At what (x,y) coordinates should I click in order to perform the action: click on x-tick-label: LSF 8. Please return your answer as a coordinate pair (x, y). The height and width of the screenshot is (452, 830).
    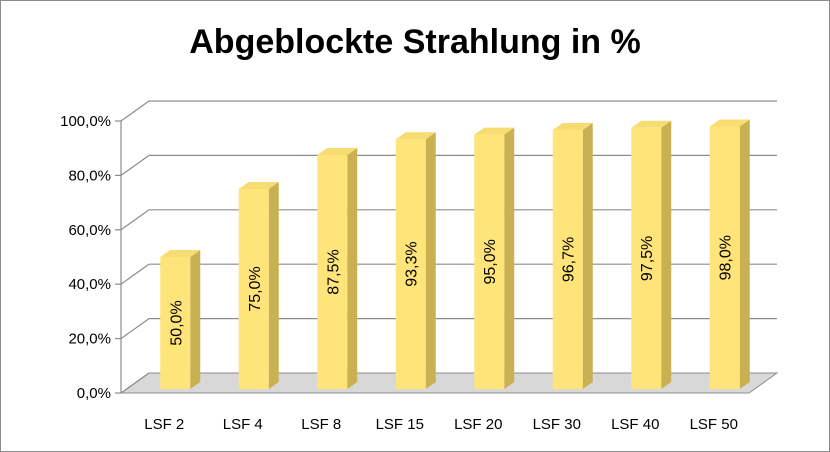
    Looking at the image, I should click on (321, 424).